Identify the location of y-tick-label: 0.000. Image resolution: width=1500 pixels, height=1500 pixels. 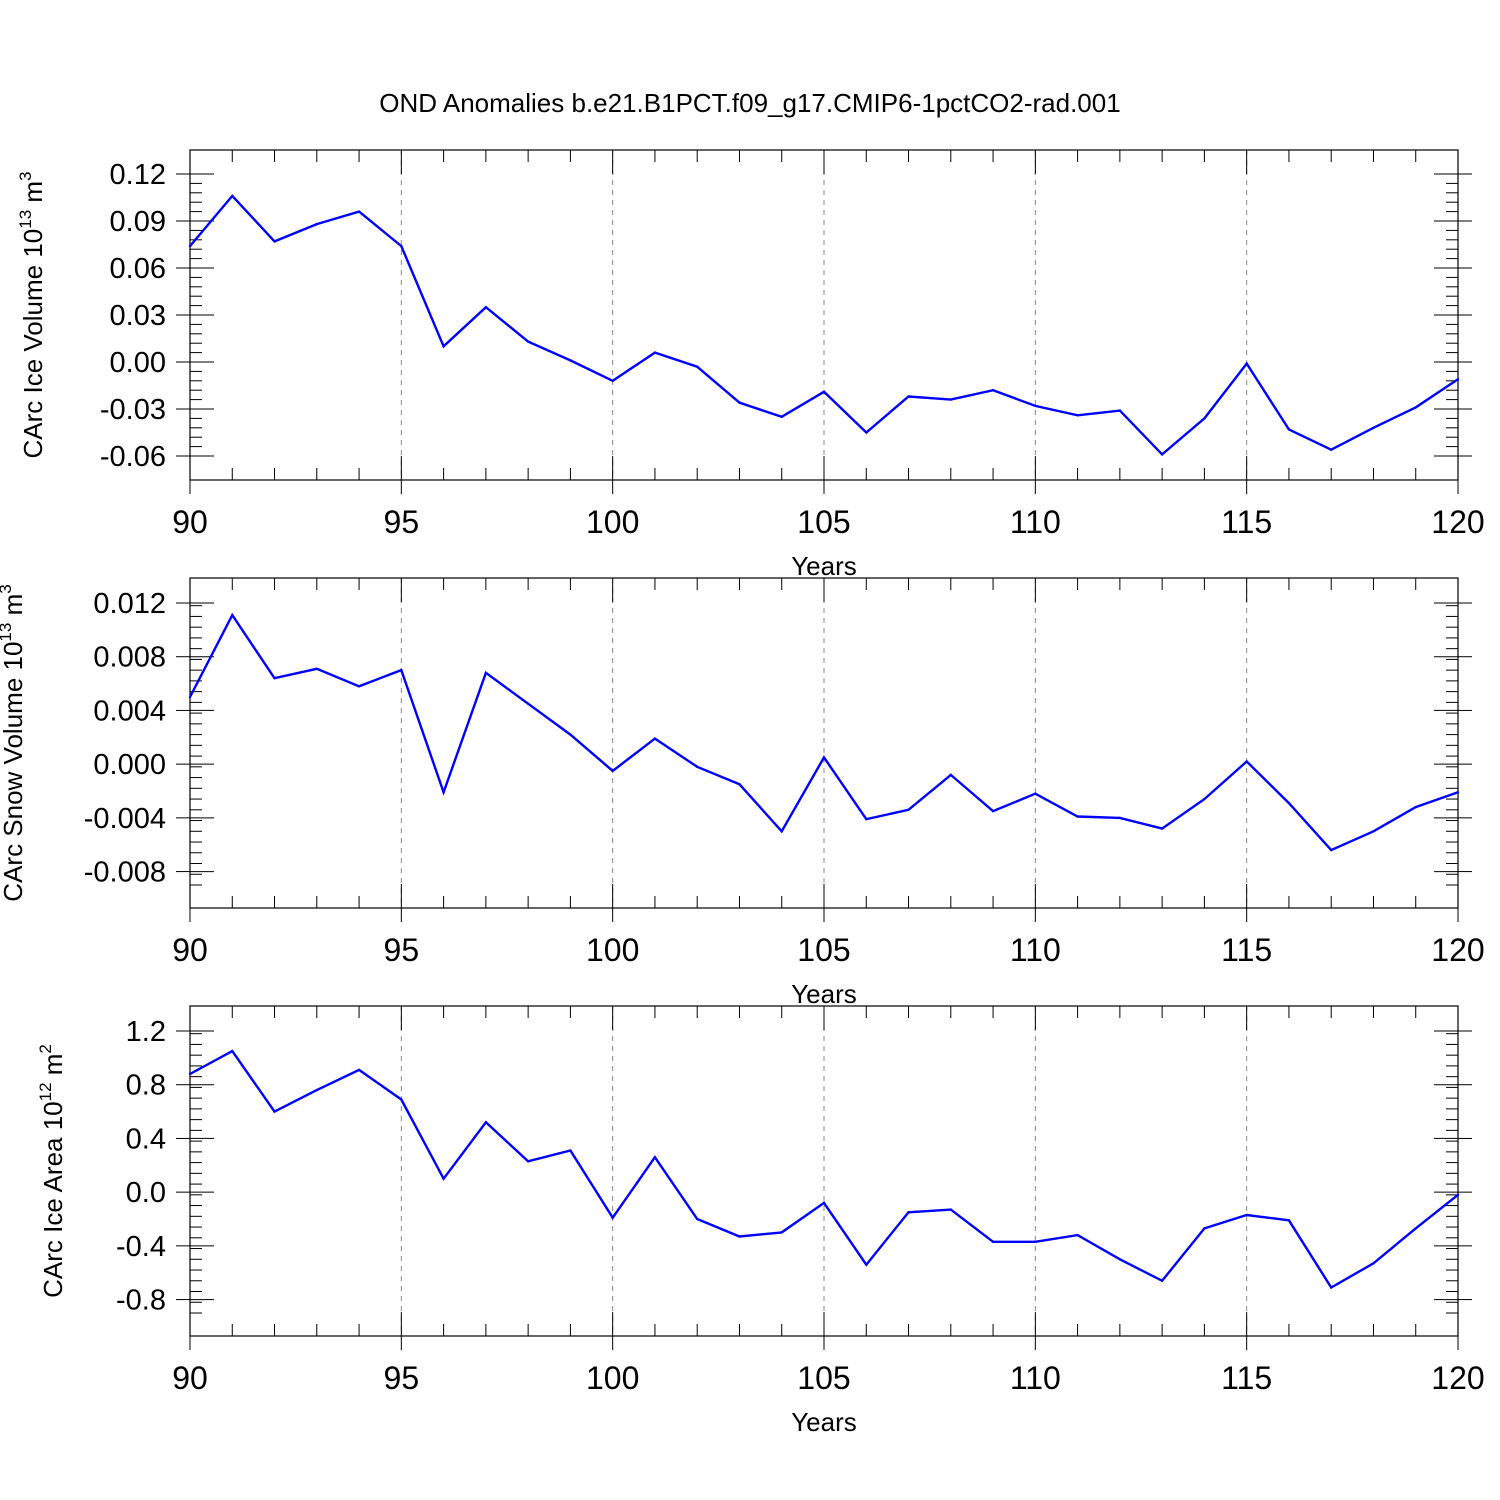
(129, 765).